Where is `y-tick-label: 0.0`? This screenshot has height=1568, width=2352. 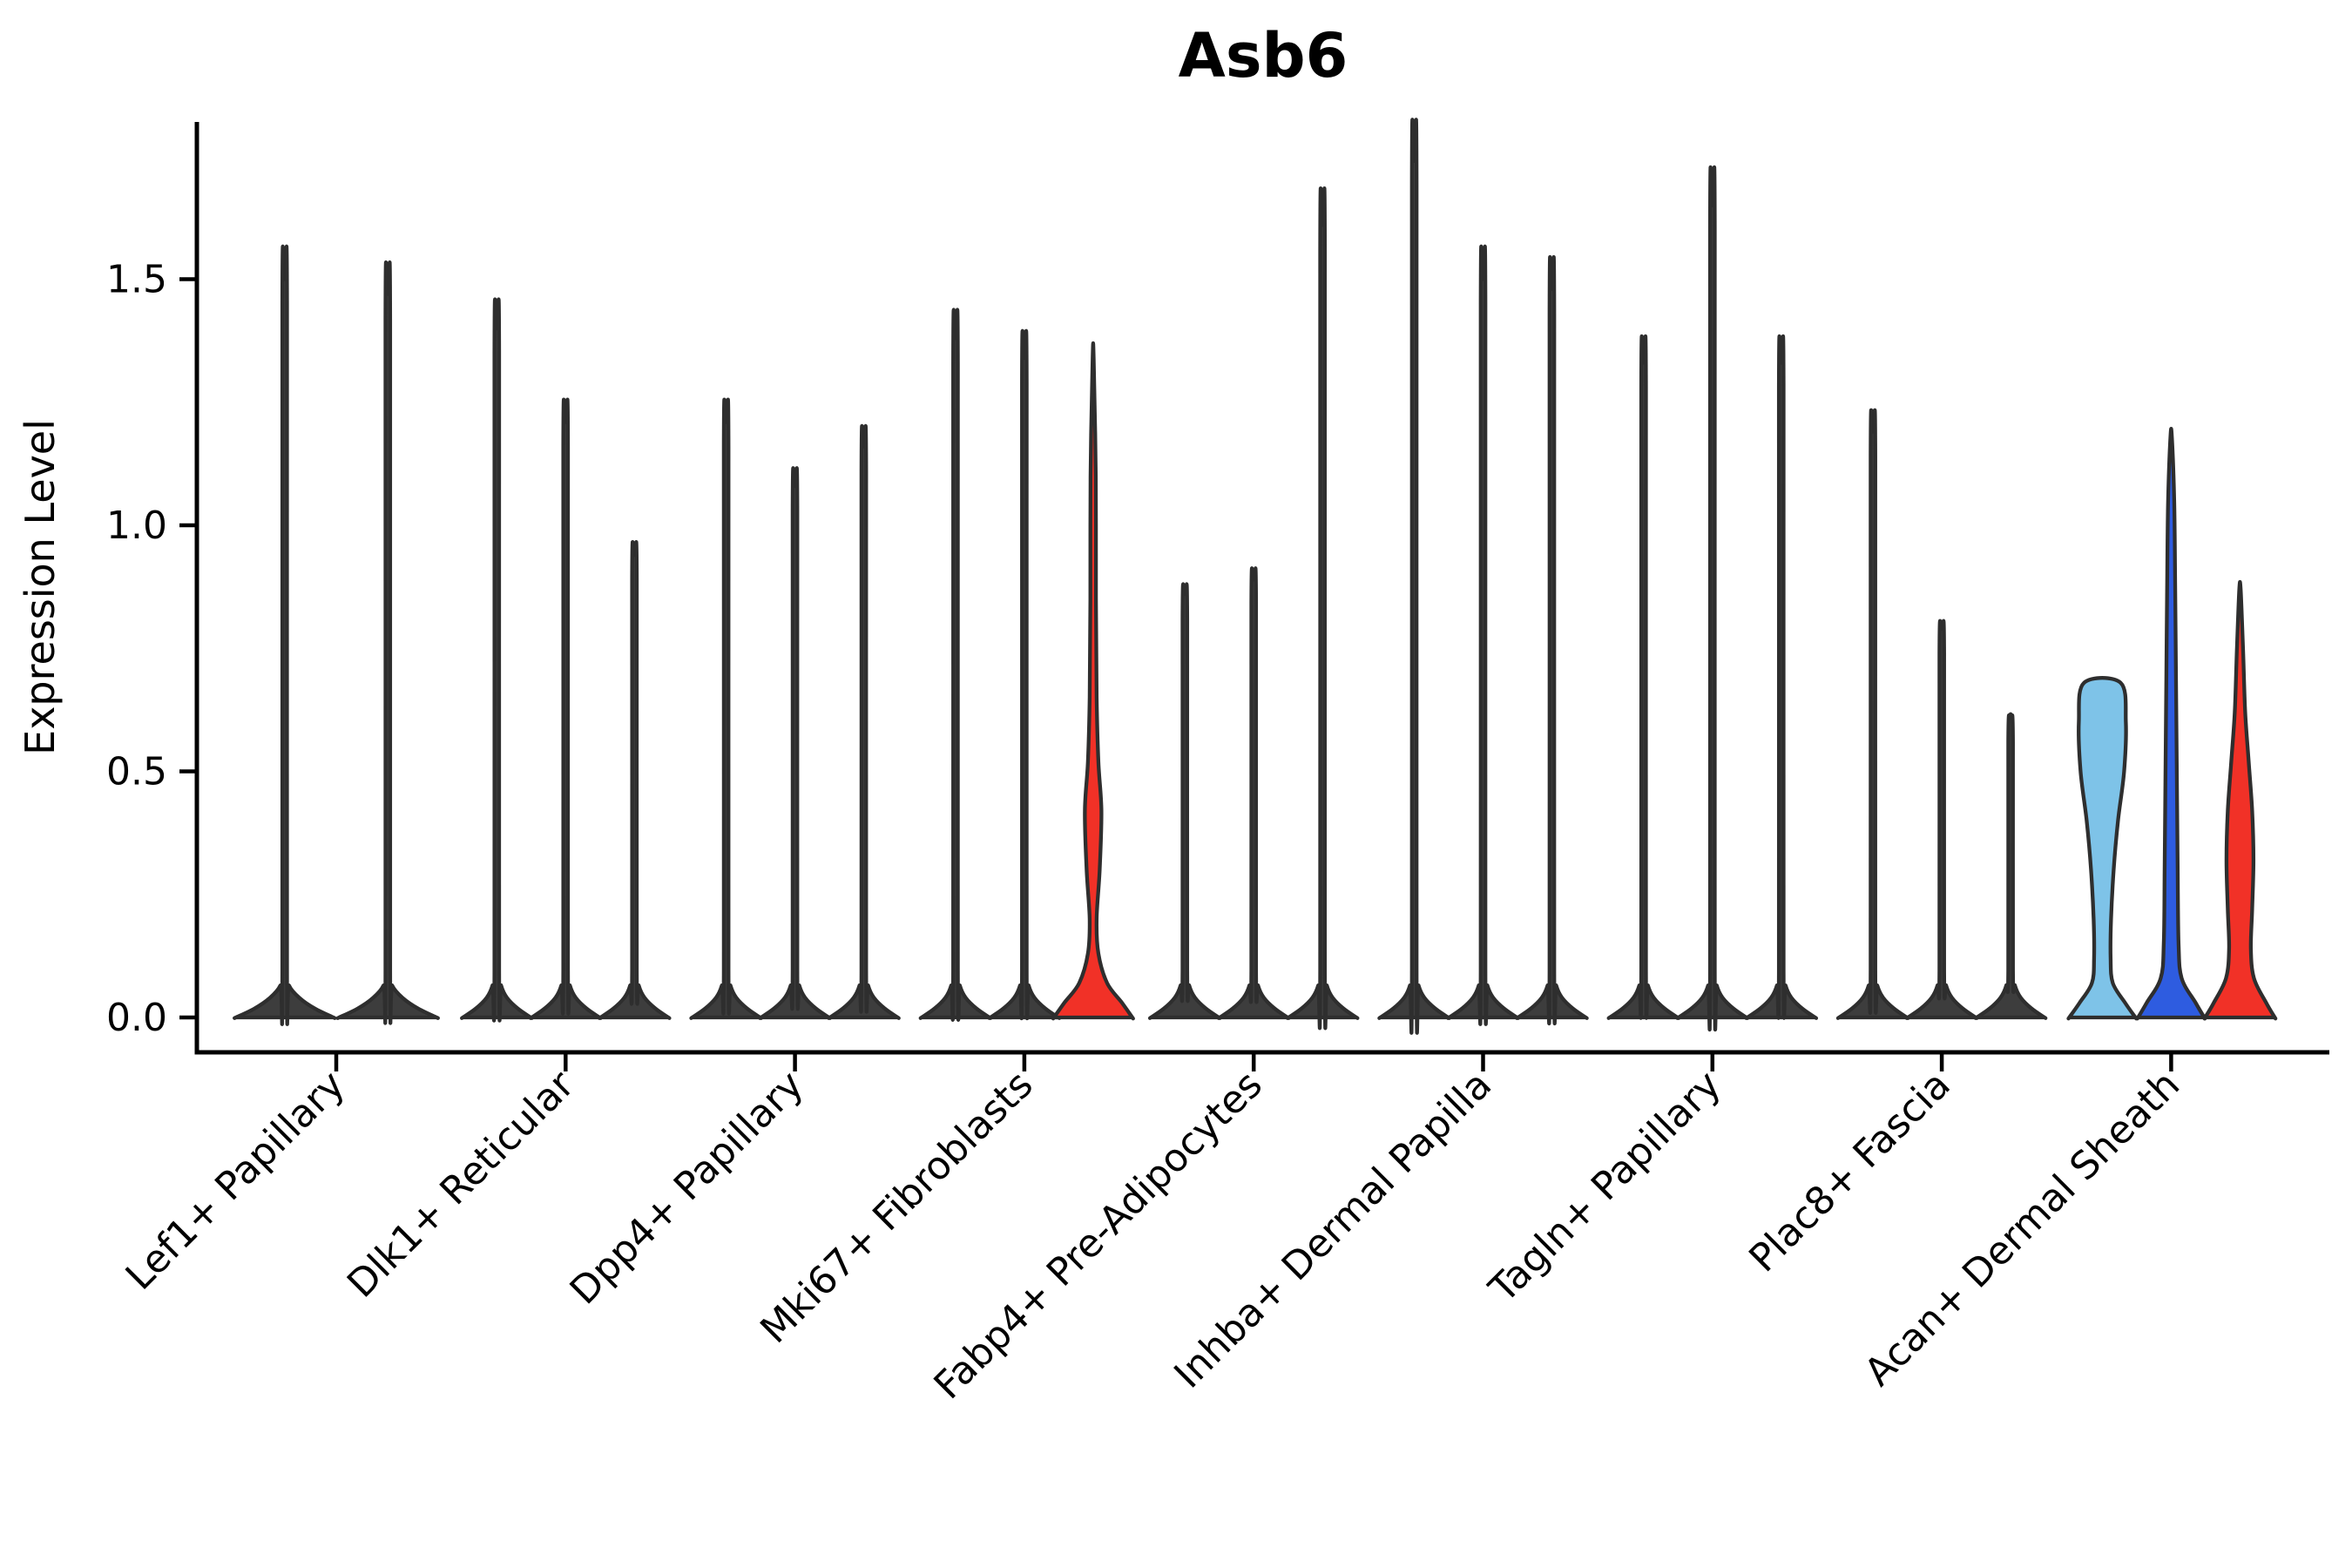 y-tick-label: 0.0 is located at coordinates (136, 1018).